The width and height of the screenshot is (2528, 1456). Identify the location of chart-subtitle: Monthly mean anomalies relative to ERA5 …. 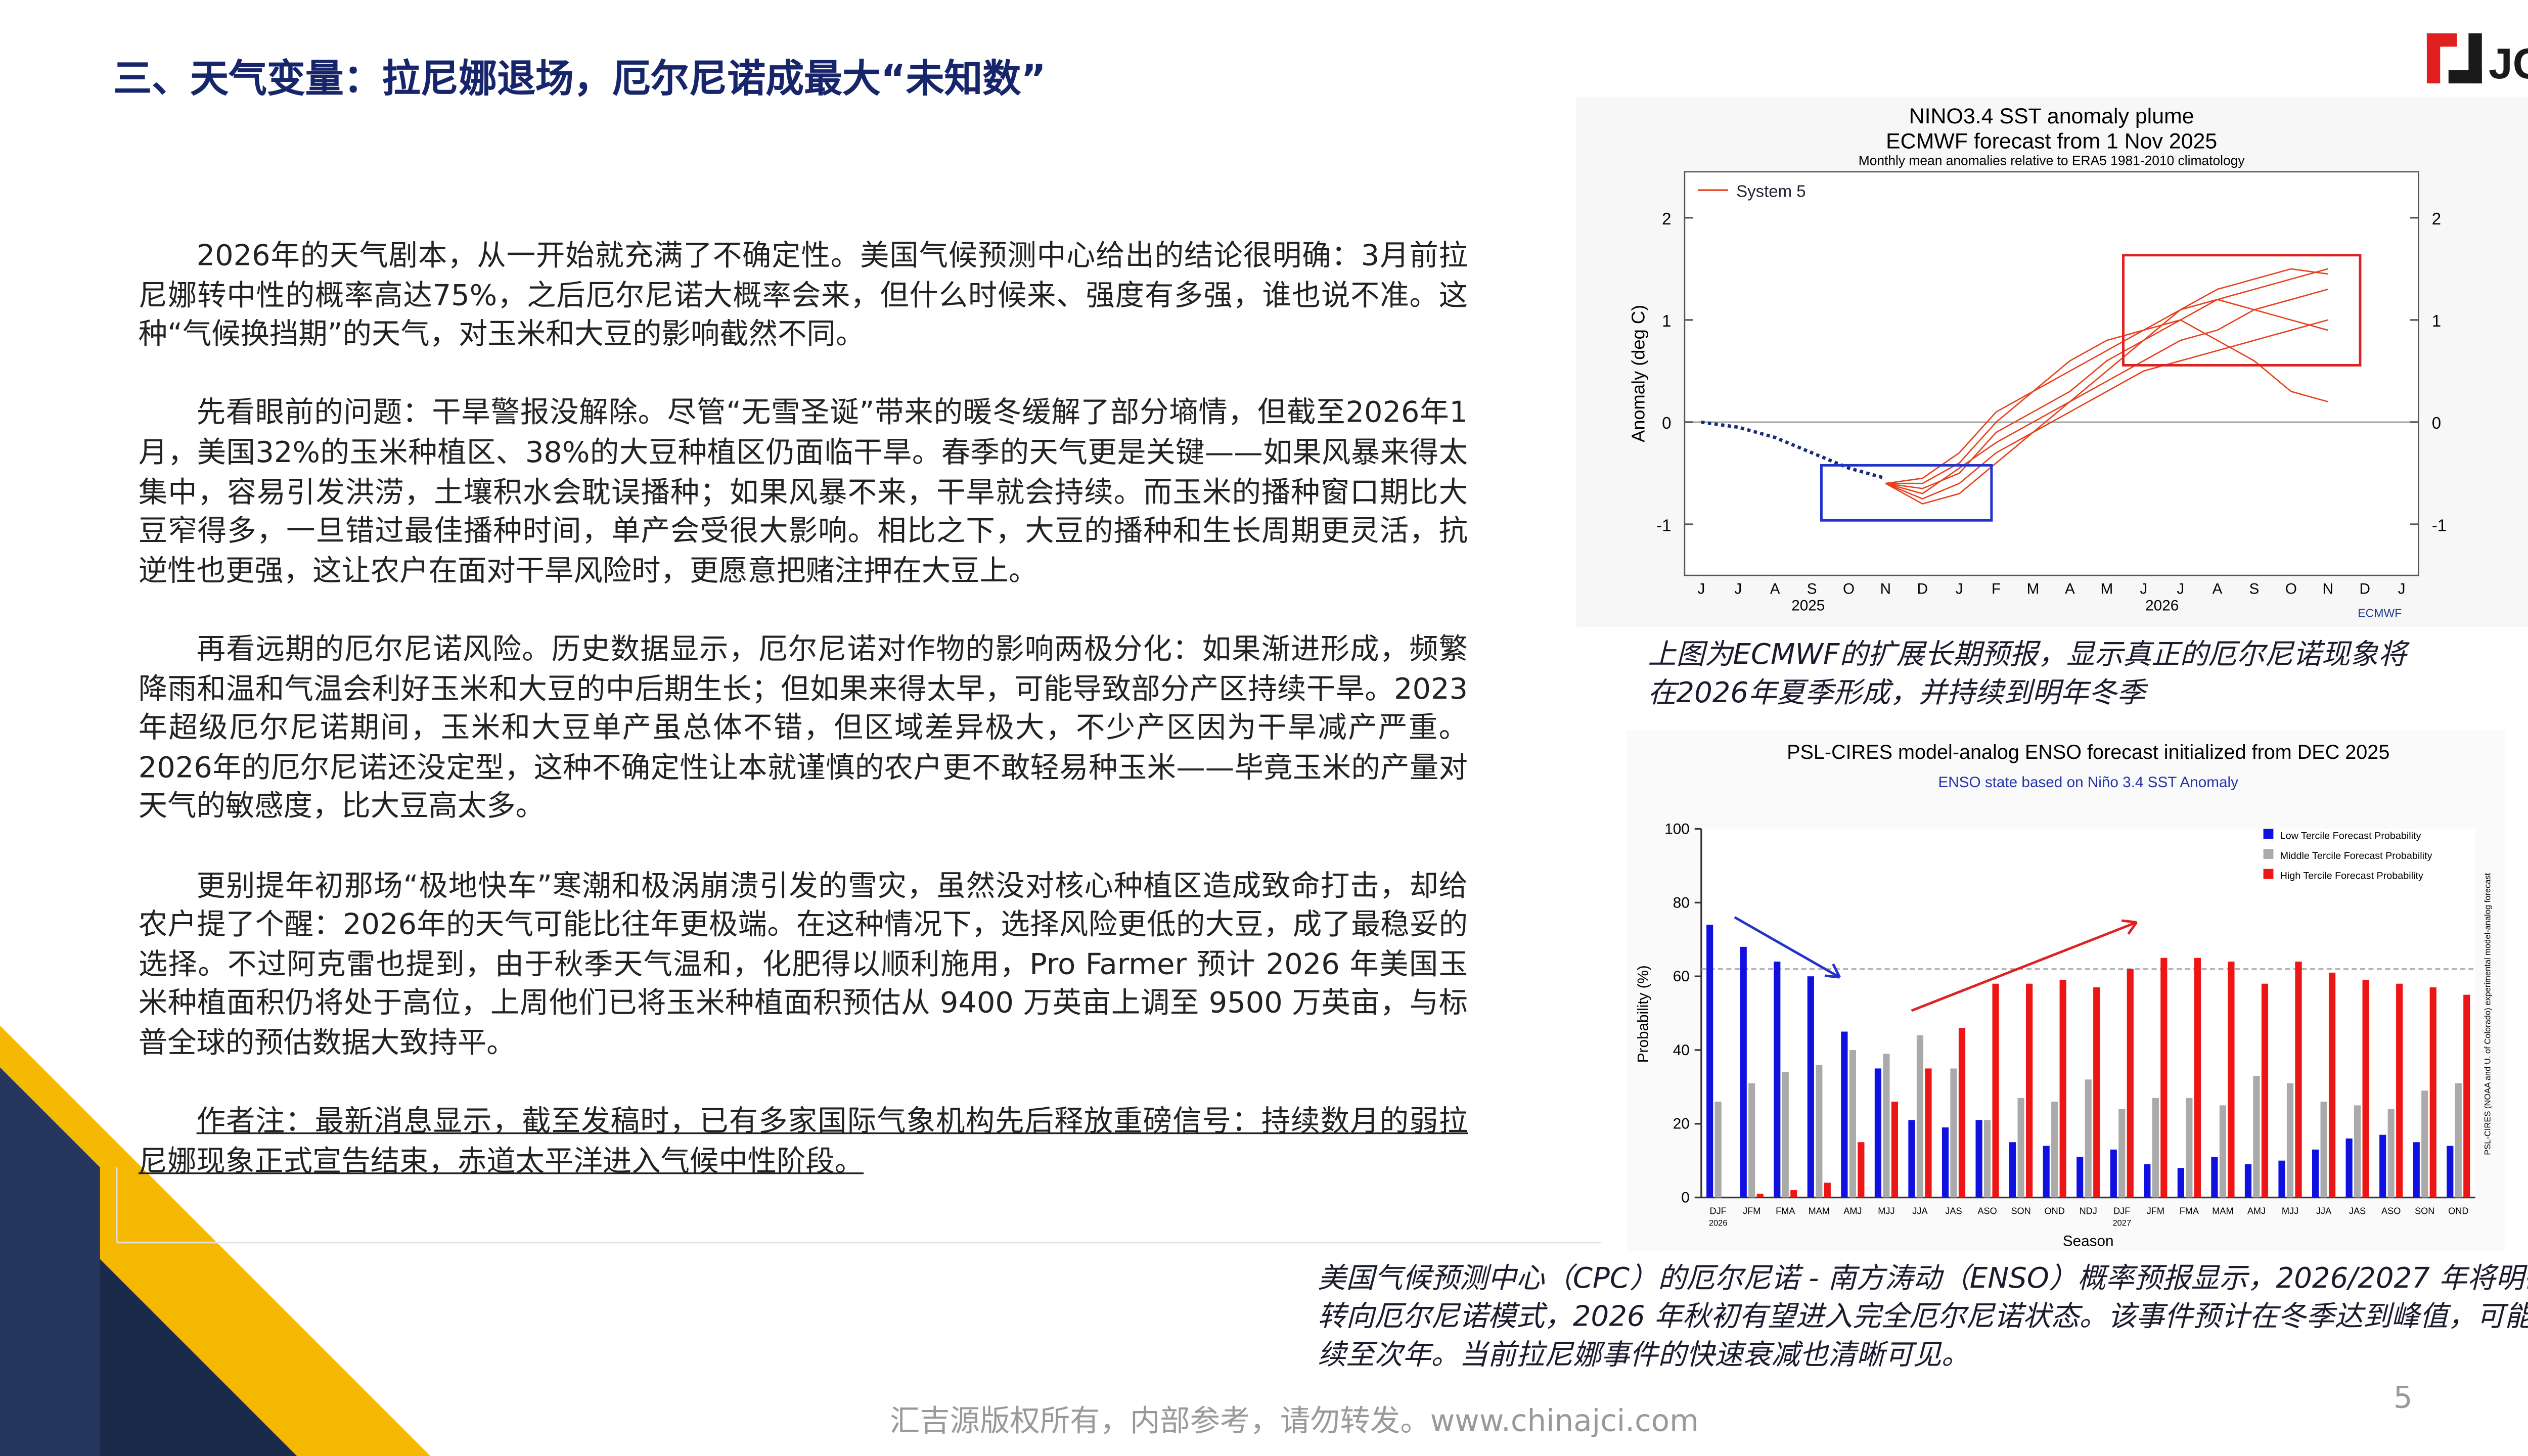
(2052, 160).